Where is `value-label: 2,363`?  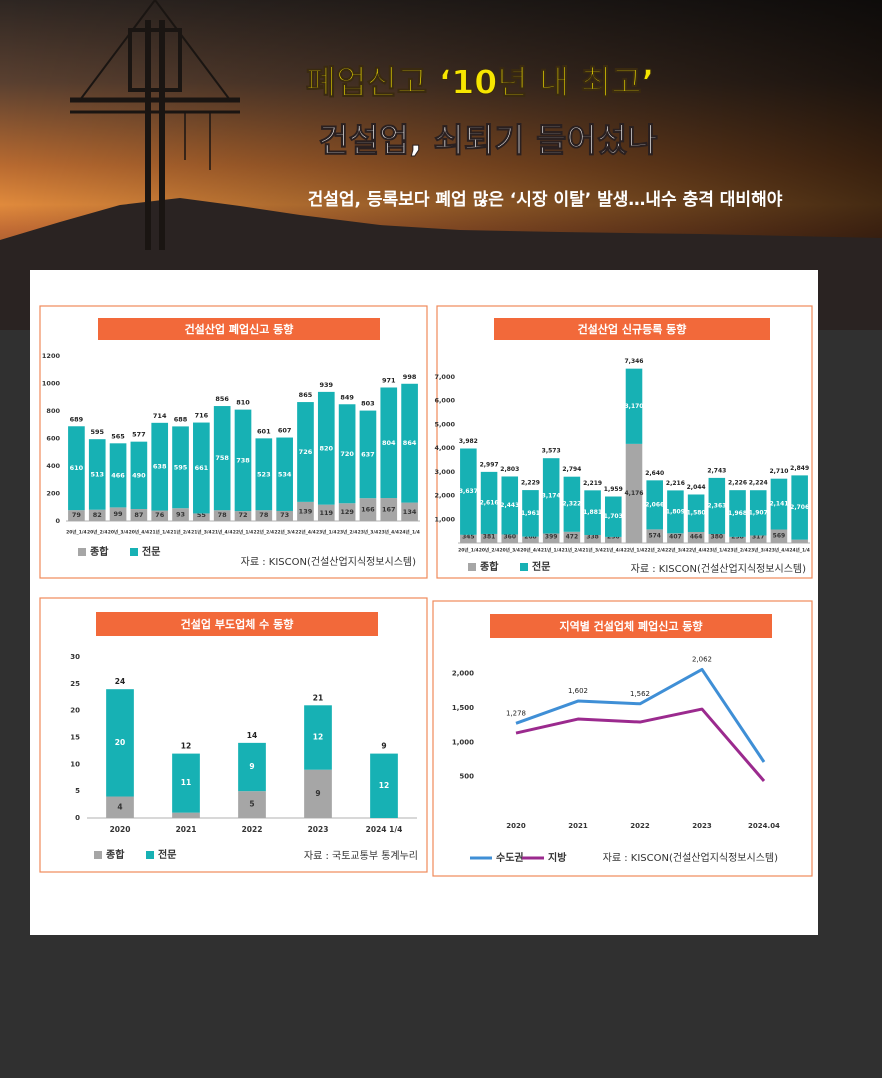
value-label: 2,363 is located at coordinates (716, 505).